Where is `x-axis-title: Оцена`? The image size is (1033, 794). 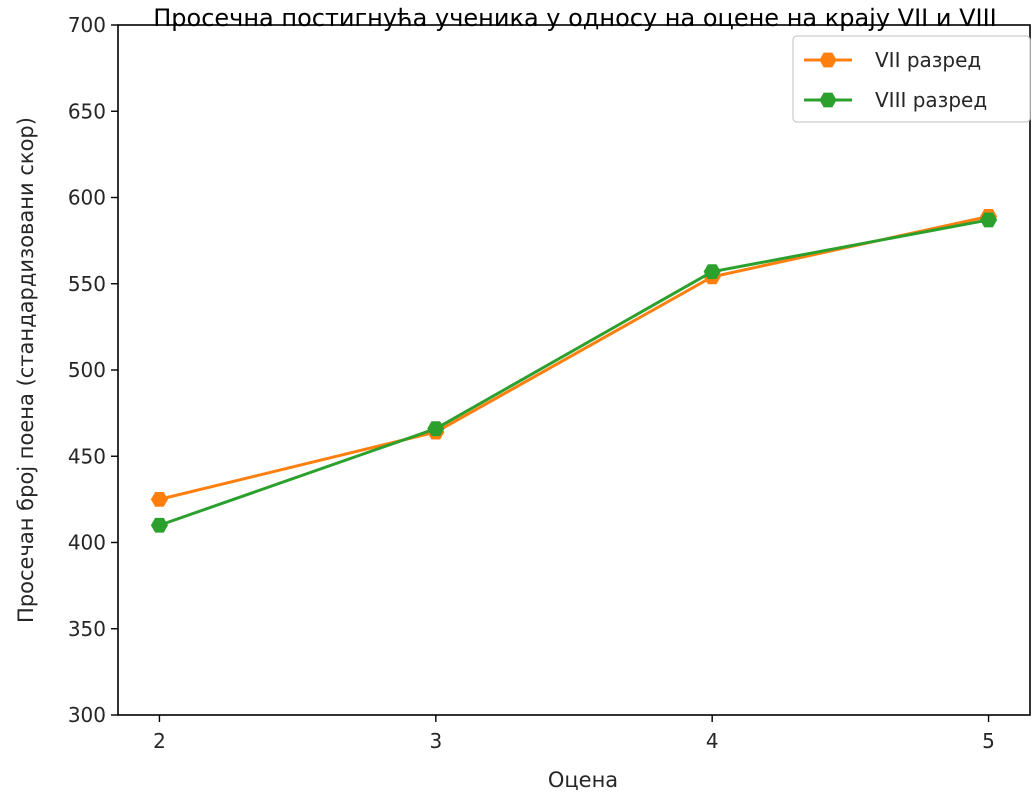 x-axis-title: Оцена is located at coordinates (583, 780).